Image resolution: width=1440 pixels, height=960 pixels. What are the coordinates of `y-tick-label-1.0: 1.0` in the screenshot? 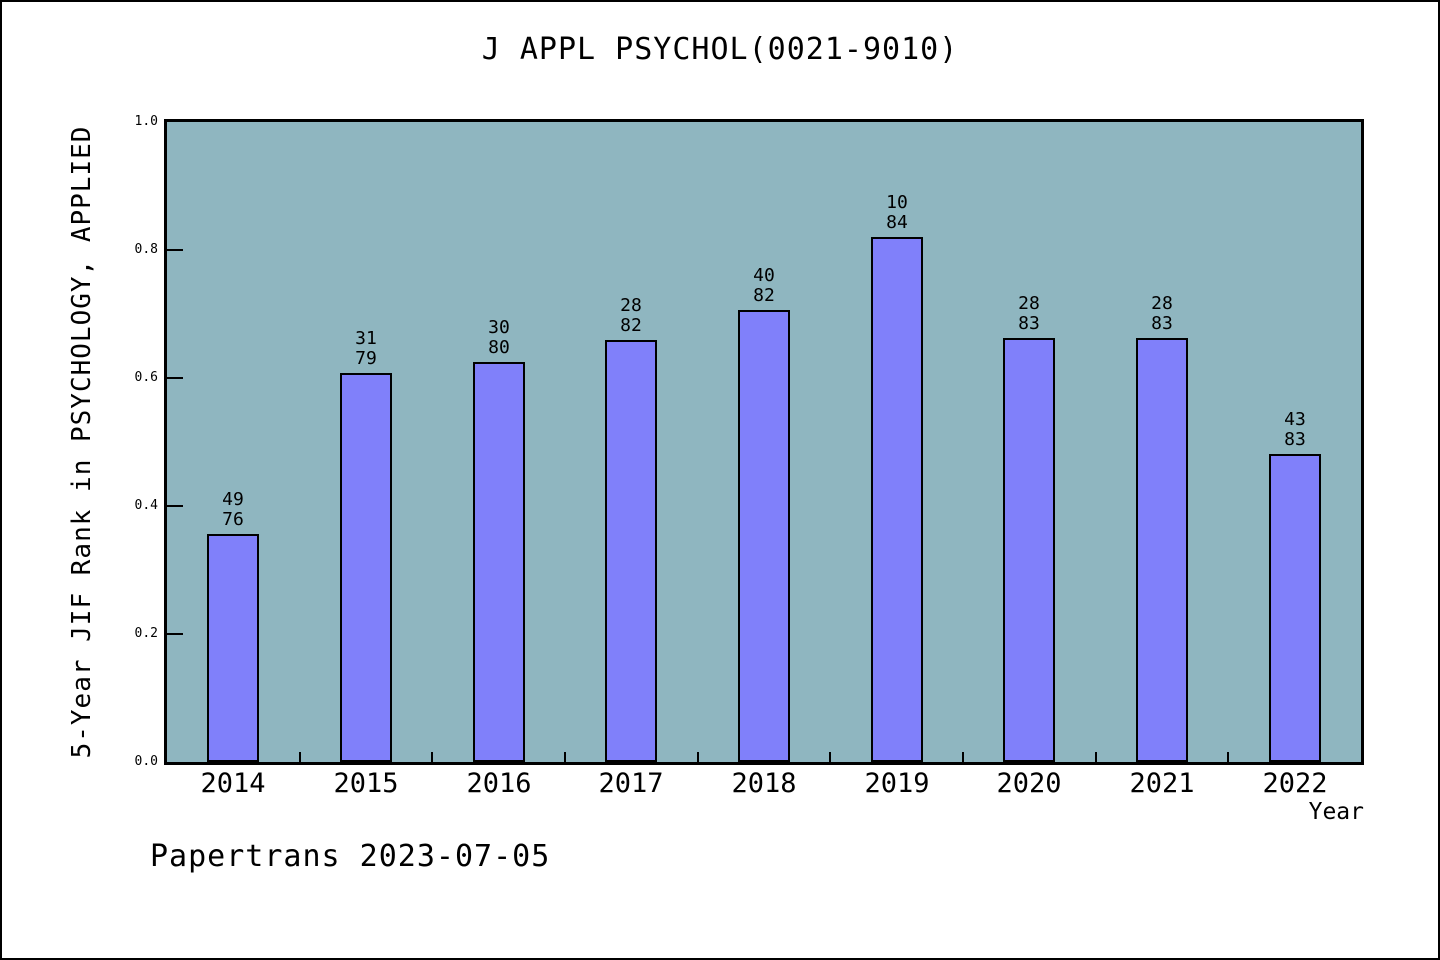 It's located at (146, 121).